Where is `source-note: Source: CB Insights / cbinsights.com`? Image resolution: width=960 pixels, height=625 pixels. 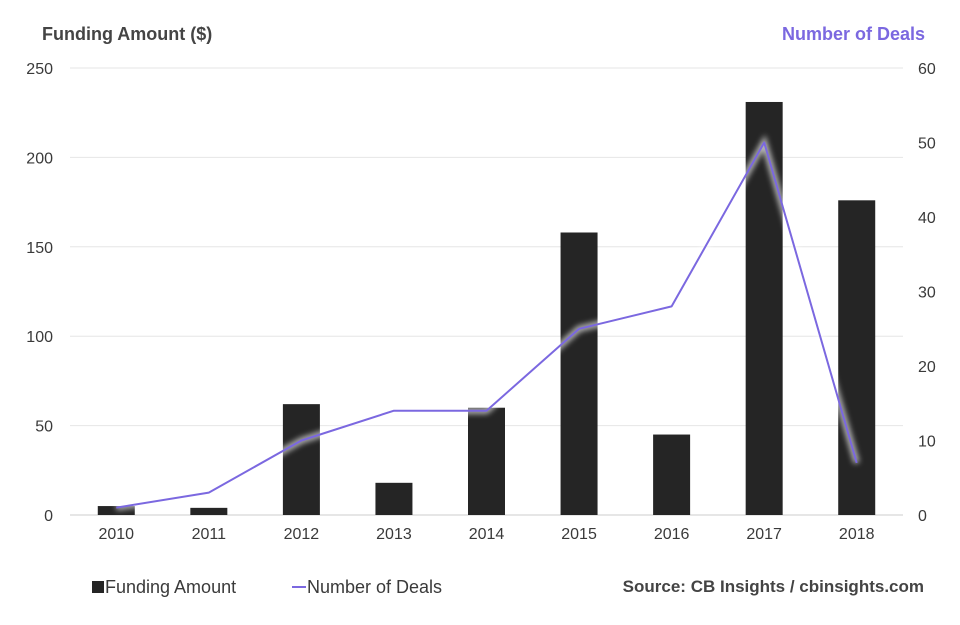
source-note: Source: CB Insights / cbinsights.com is located at coordinates (773, 586).